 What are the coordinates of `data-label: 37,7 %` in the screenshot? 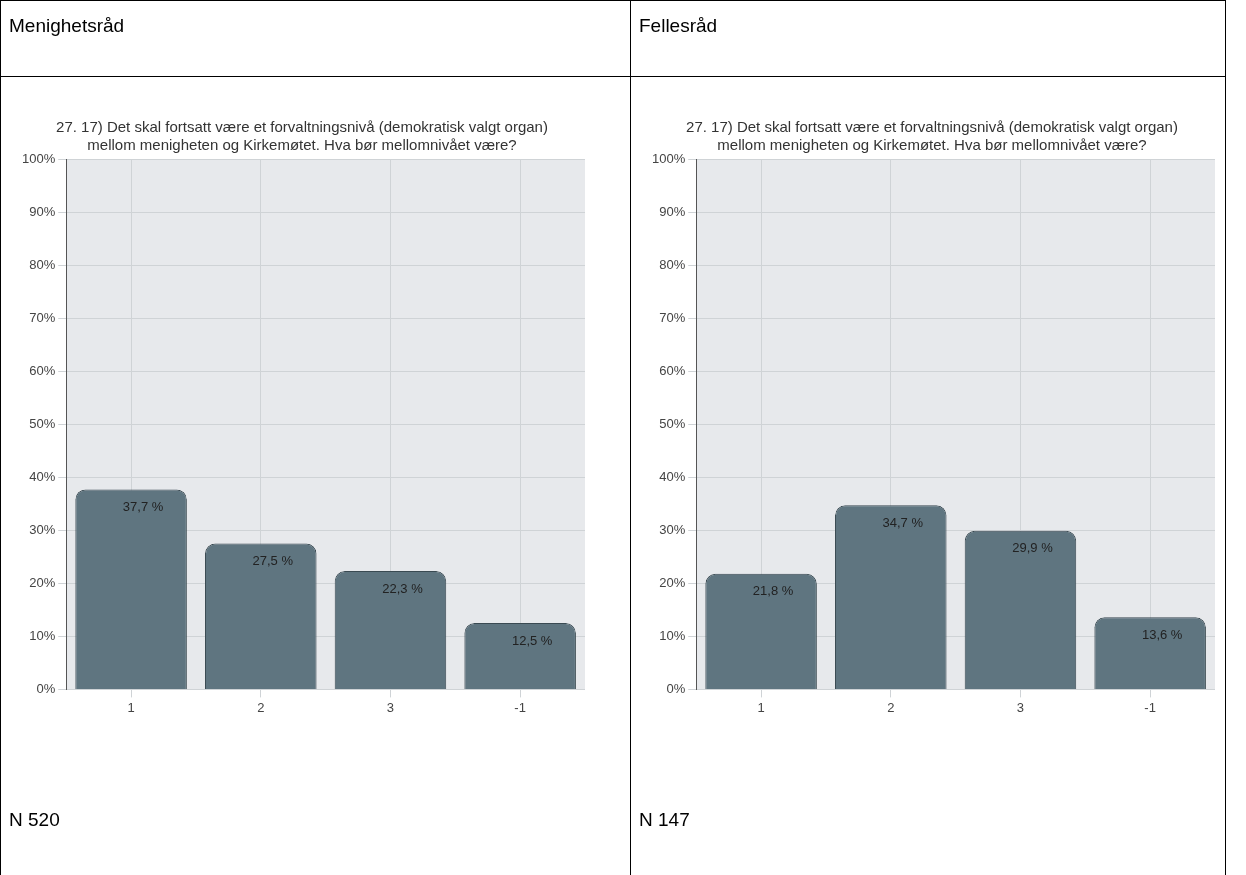 It's located at (143, 507).